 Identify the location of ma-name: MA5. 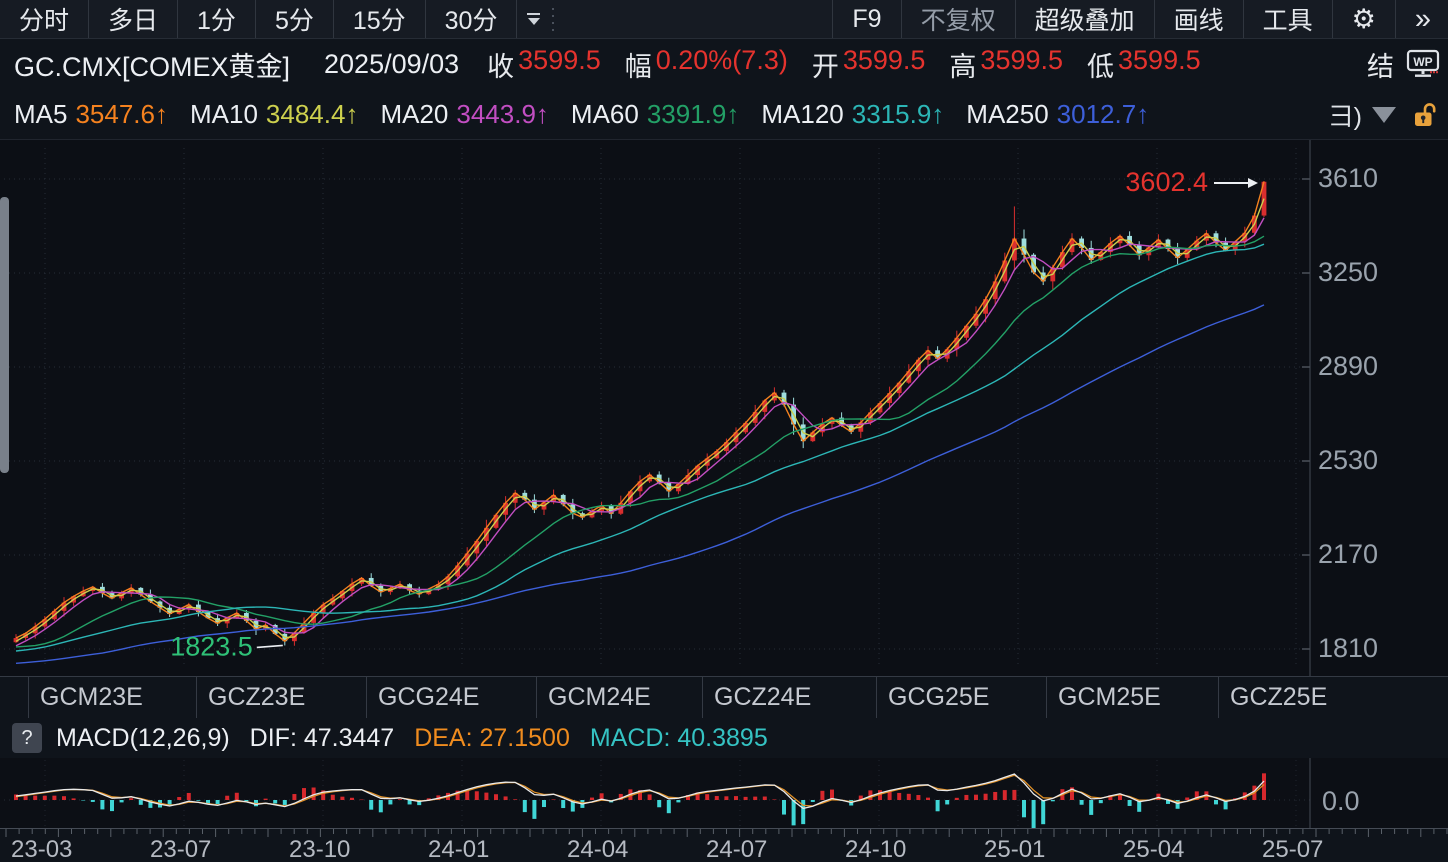
(41, 114).